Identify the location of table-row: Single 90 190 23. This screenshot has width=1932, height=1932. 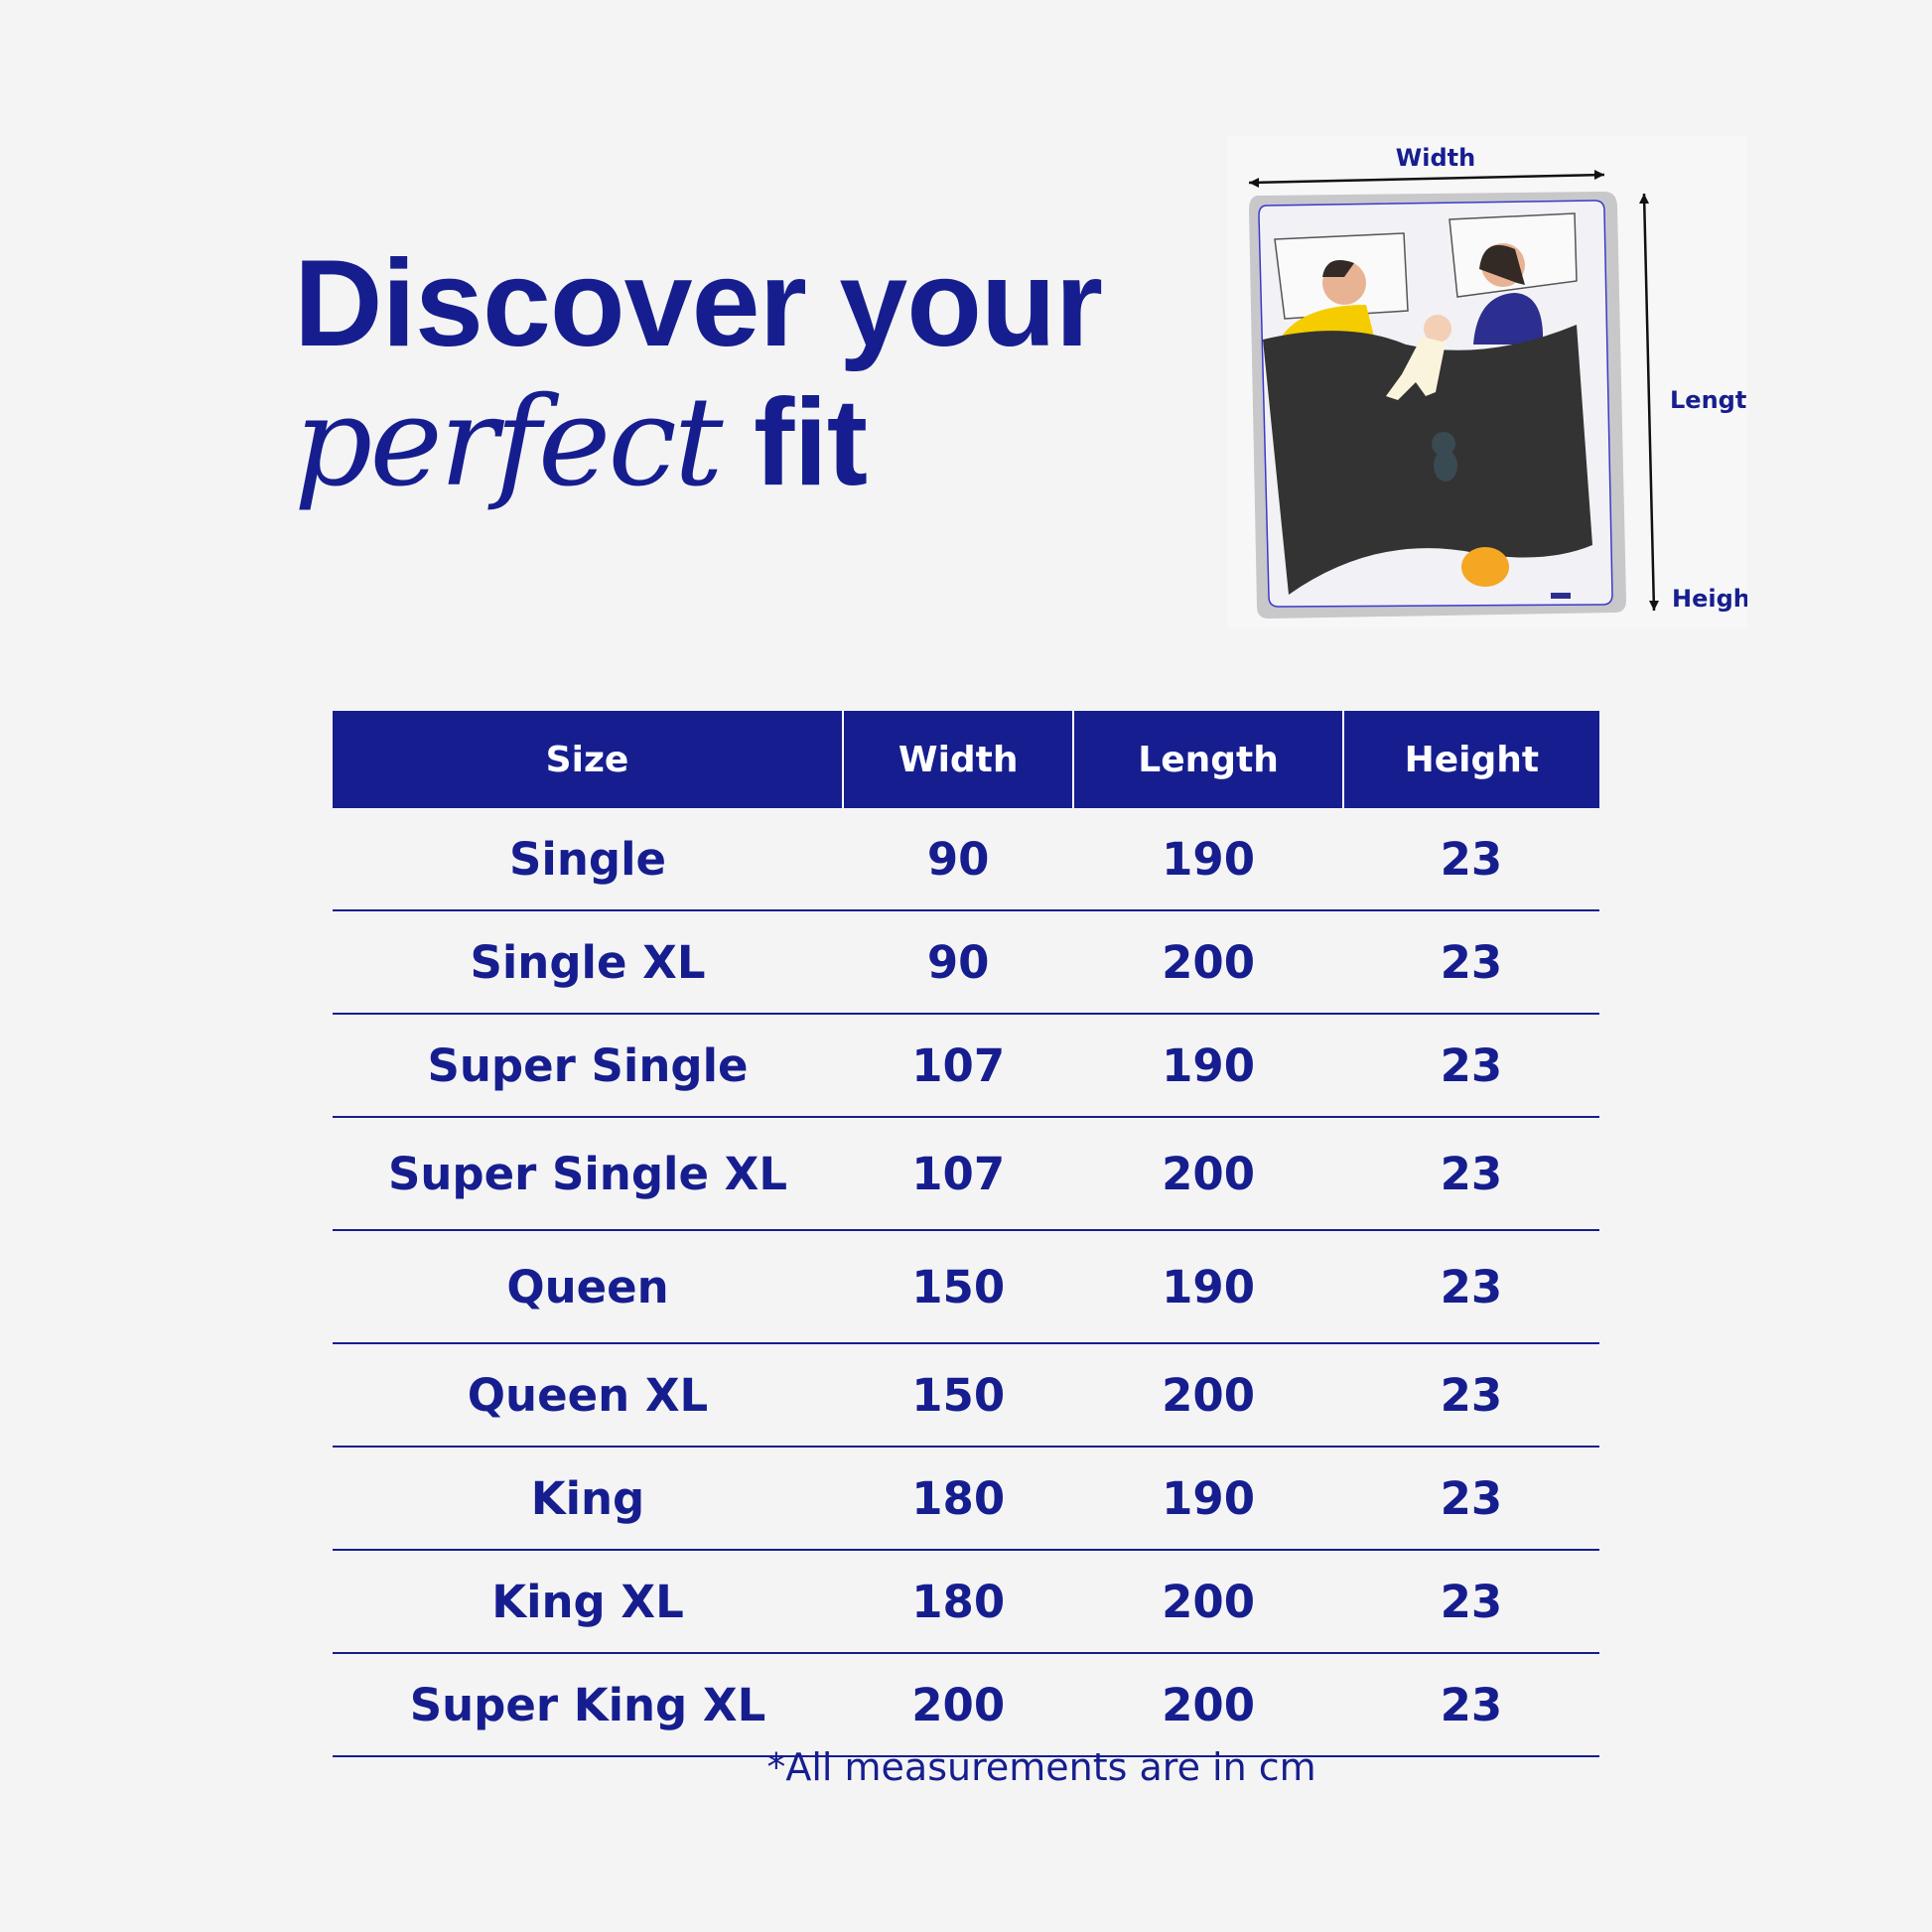
(966, 860).